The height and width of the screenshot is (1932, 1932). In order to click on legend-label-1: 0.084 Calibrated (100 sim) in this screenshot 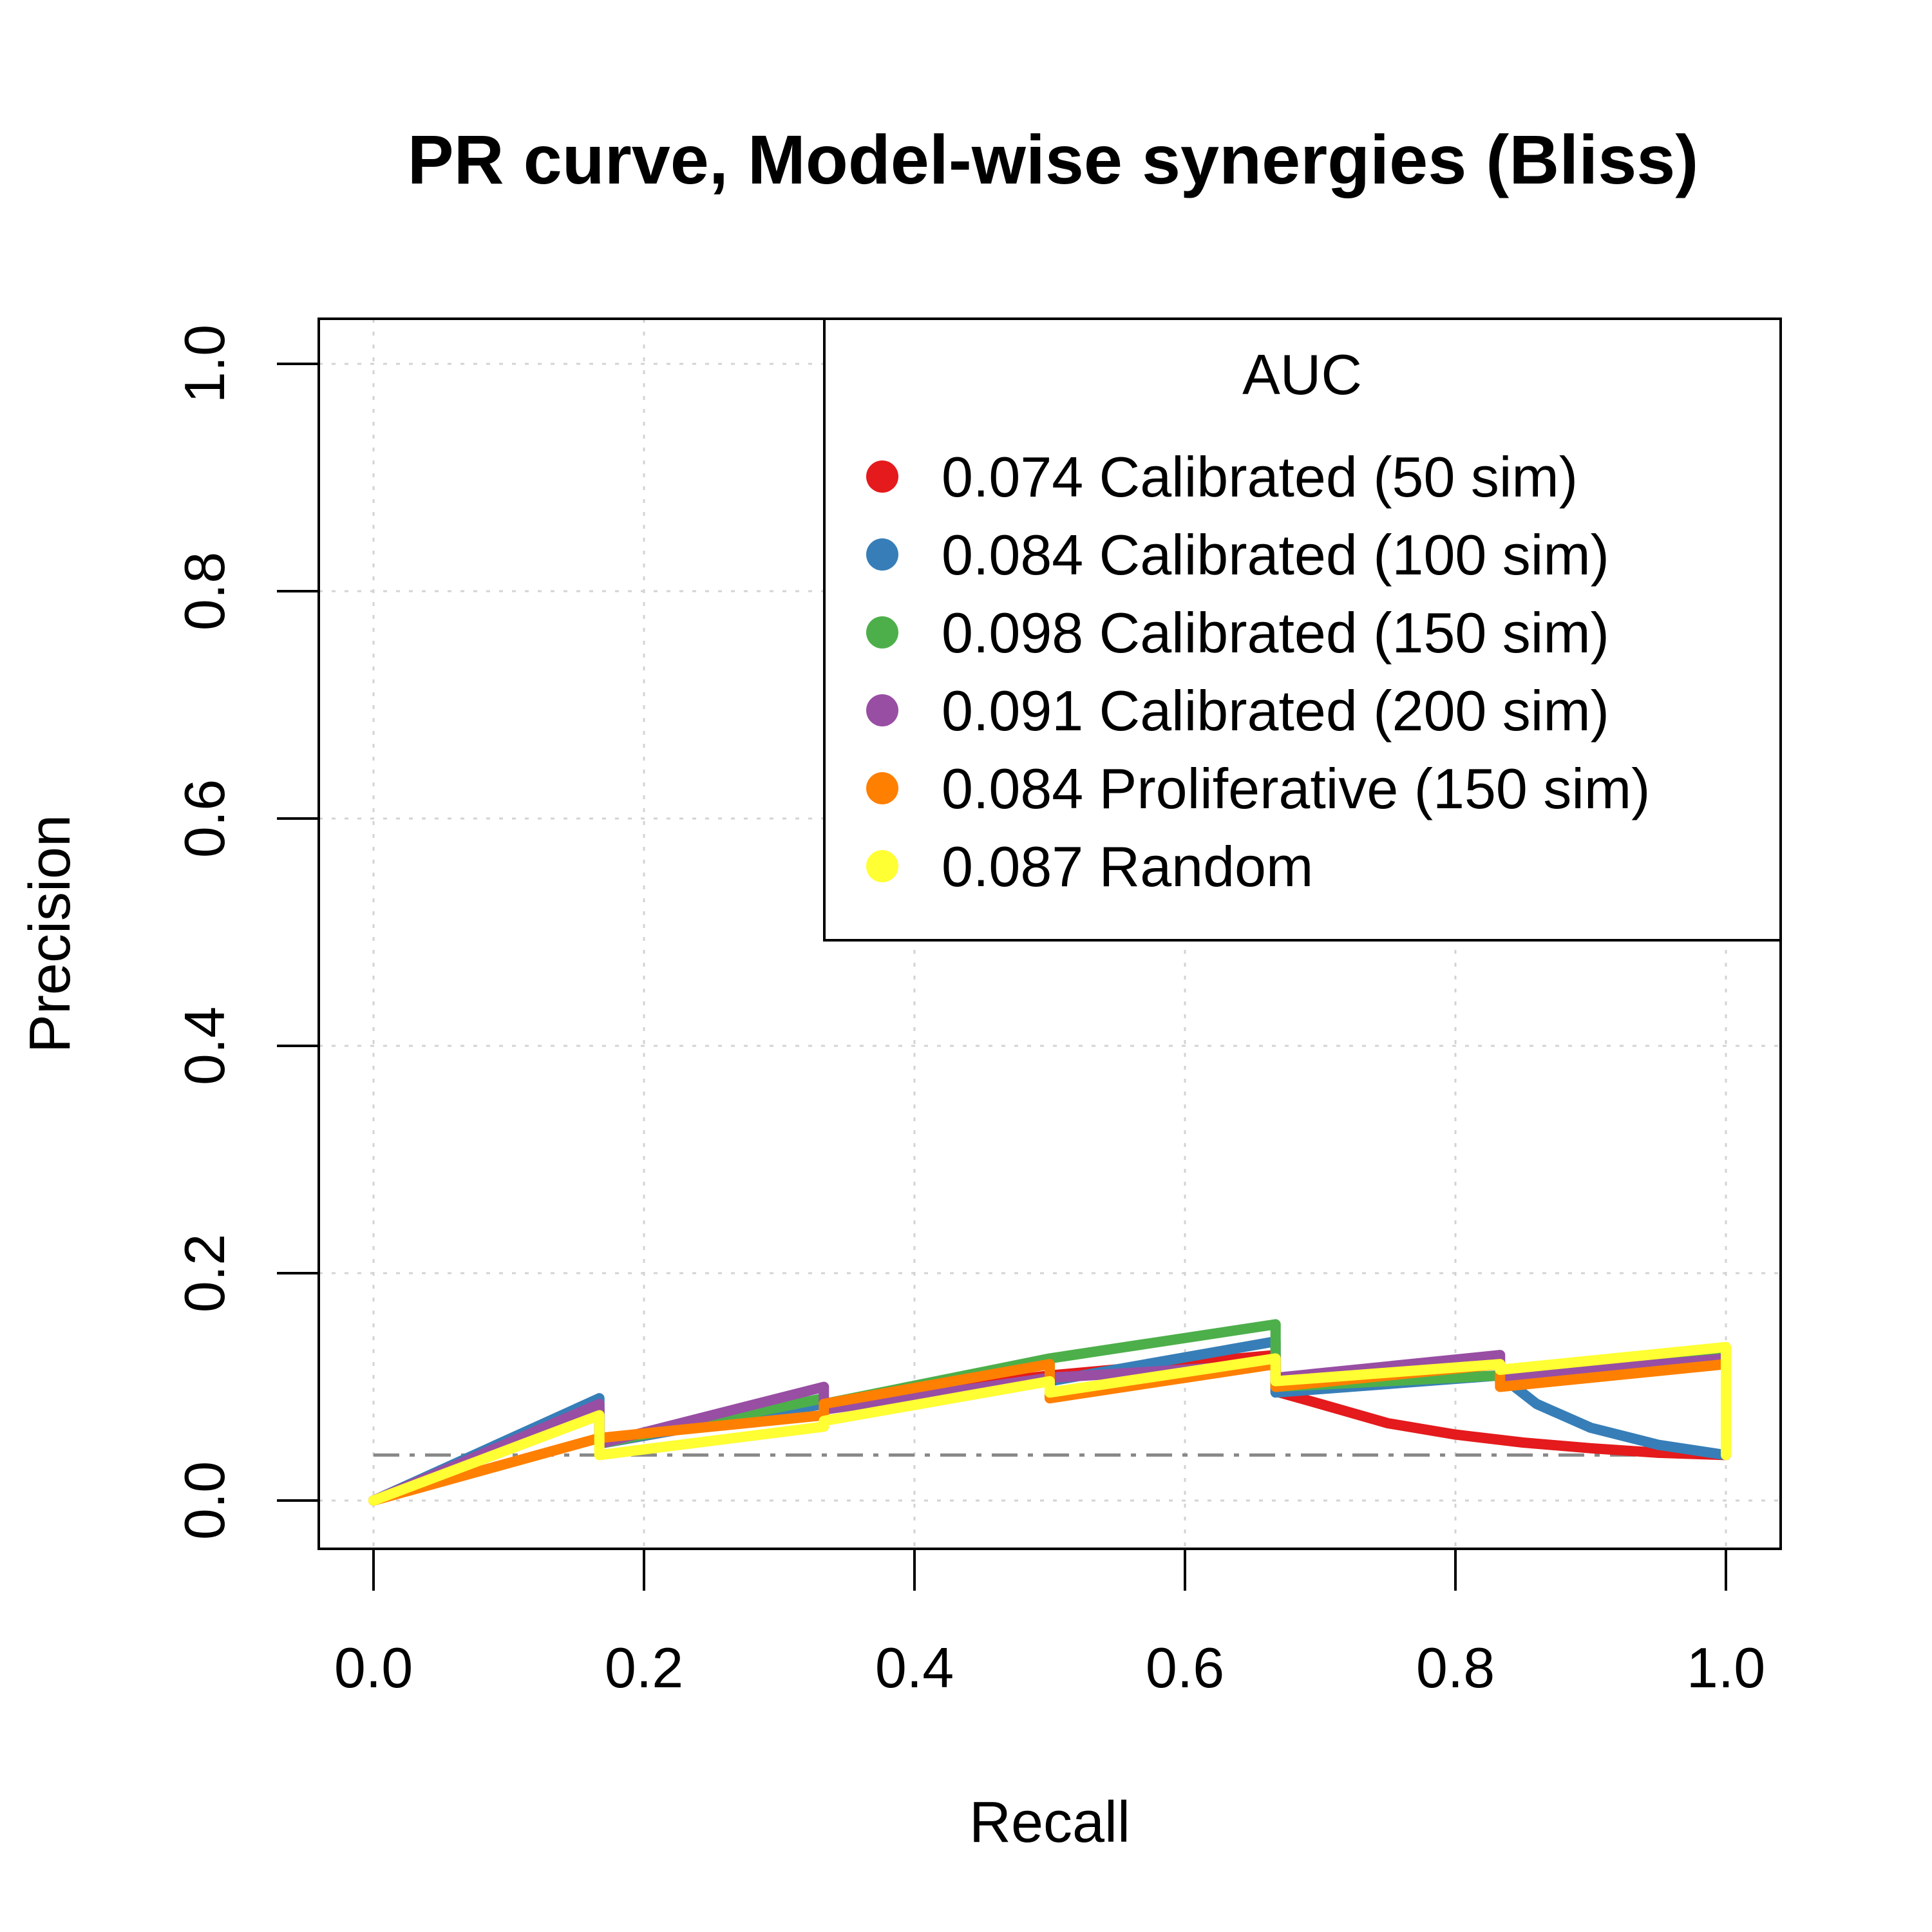, I will do `click(1275, 555)`.